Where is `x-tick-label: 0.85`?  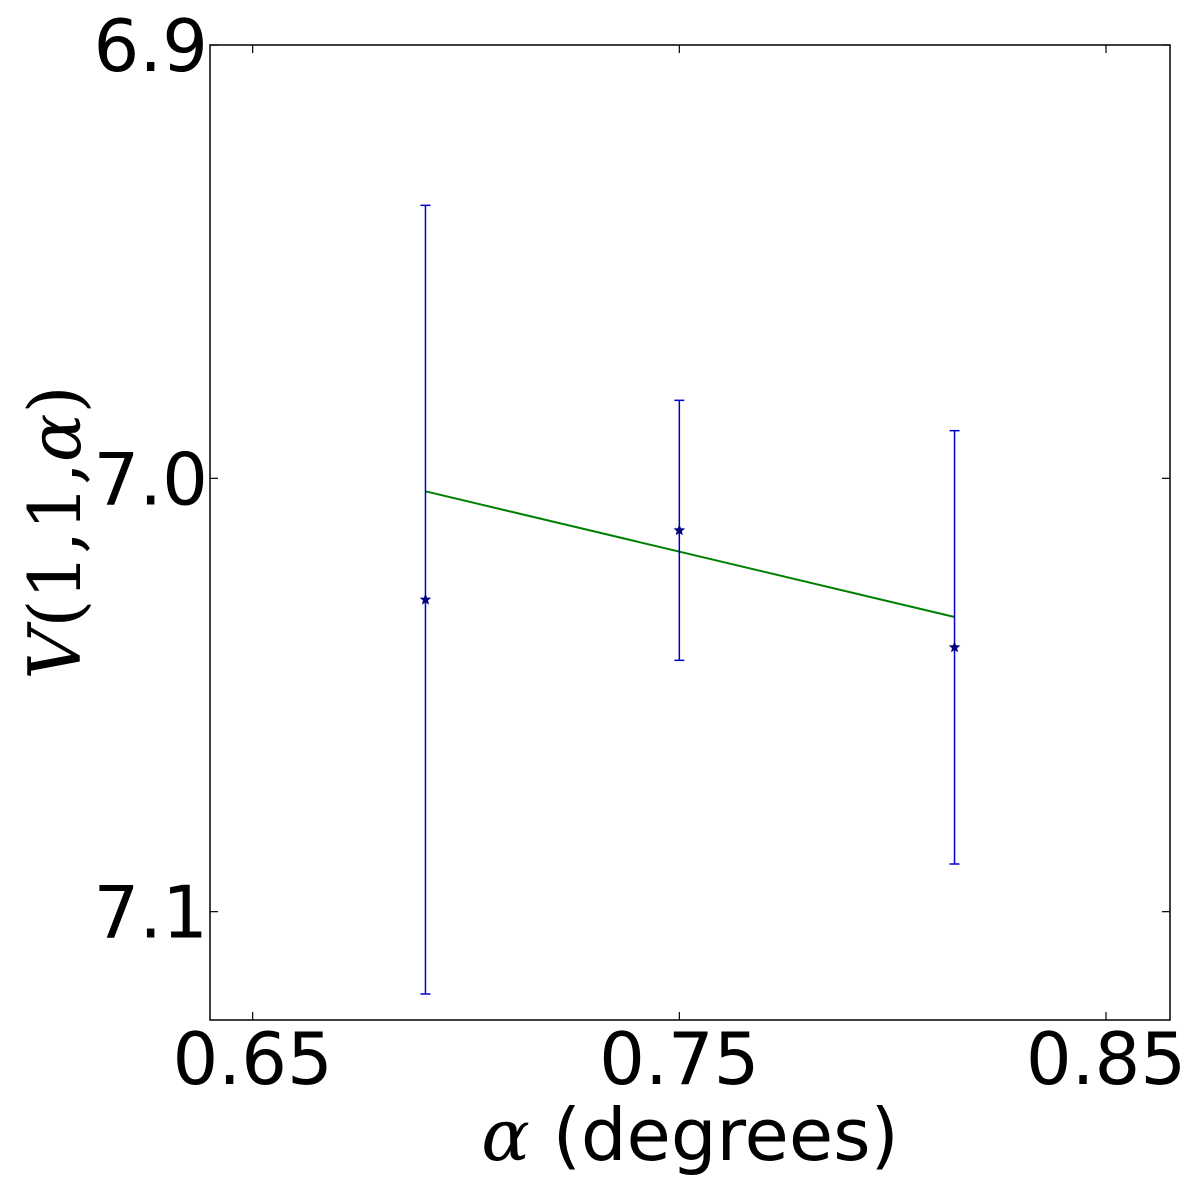
x-tick-label: 0.85 is located at coordinates (1106, 1059).